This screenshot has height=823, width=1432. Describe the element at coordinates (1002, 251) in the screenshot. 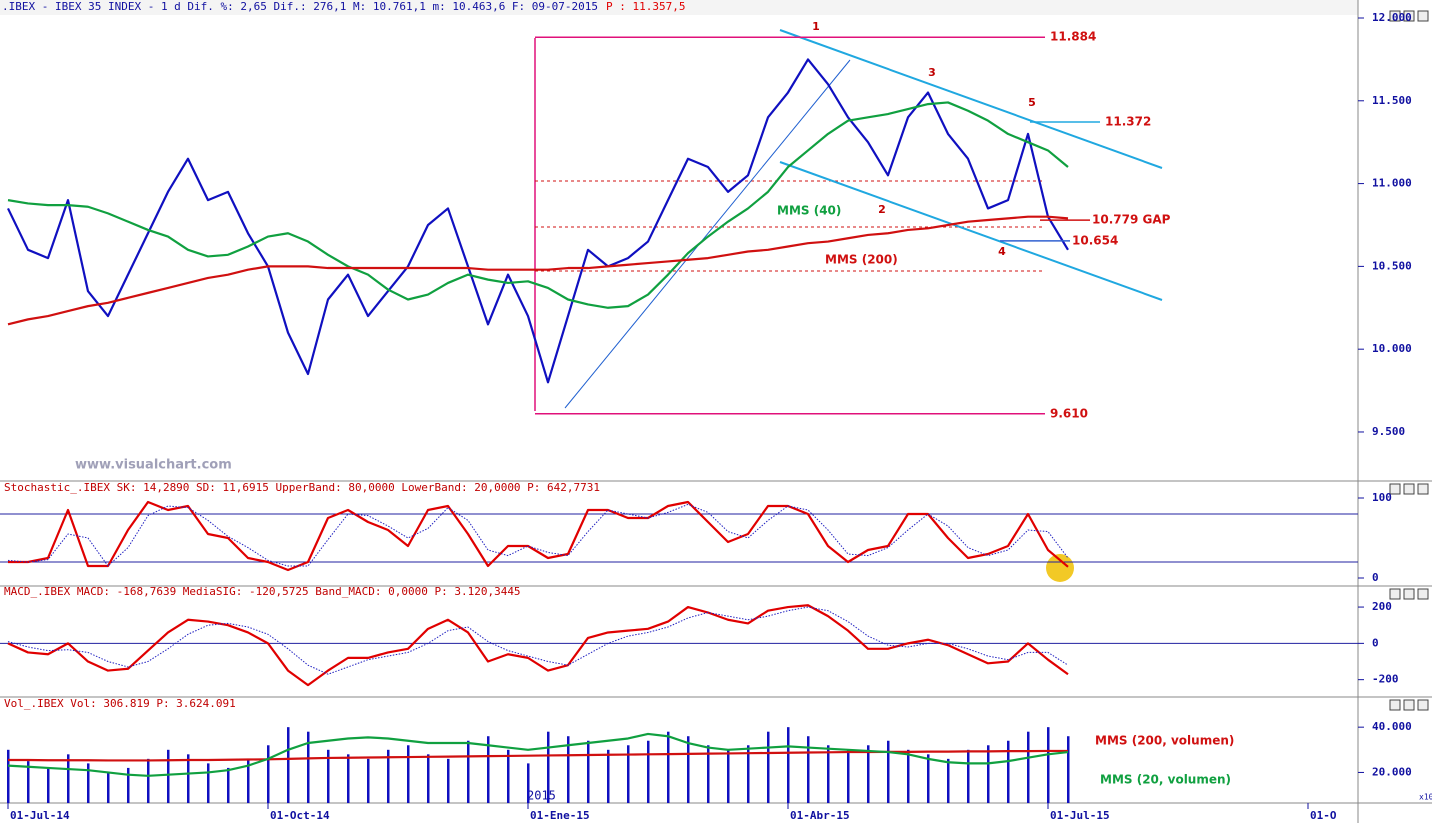

I see `wave-label: 4` at that location.